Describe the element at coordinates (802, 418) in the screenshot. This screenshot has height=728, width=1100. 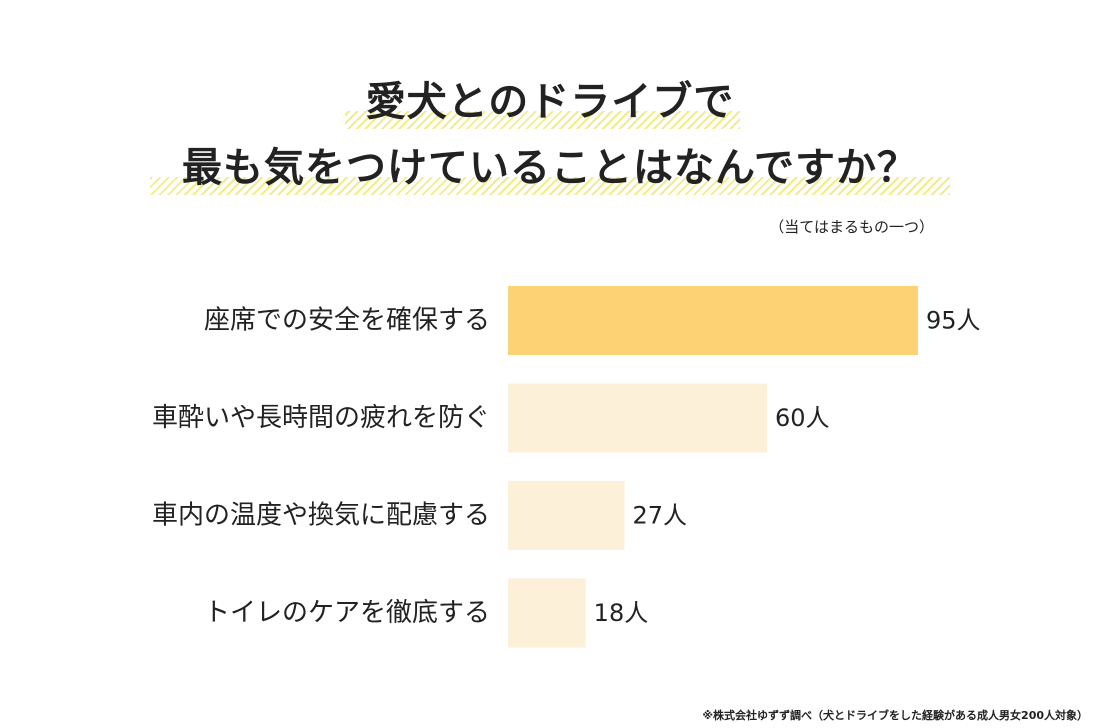
I see `value-label-2: 60人` at that location.